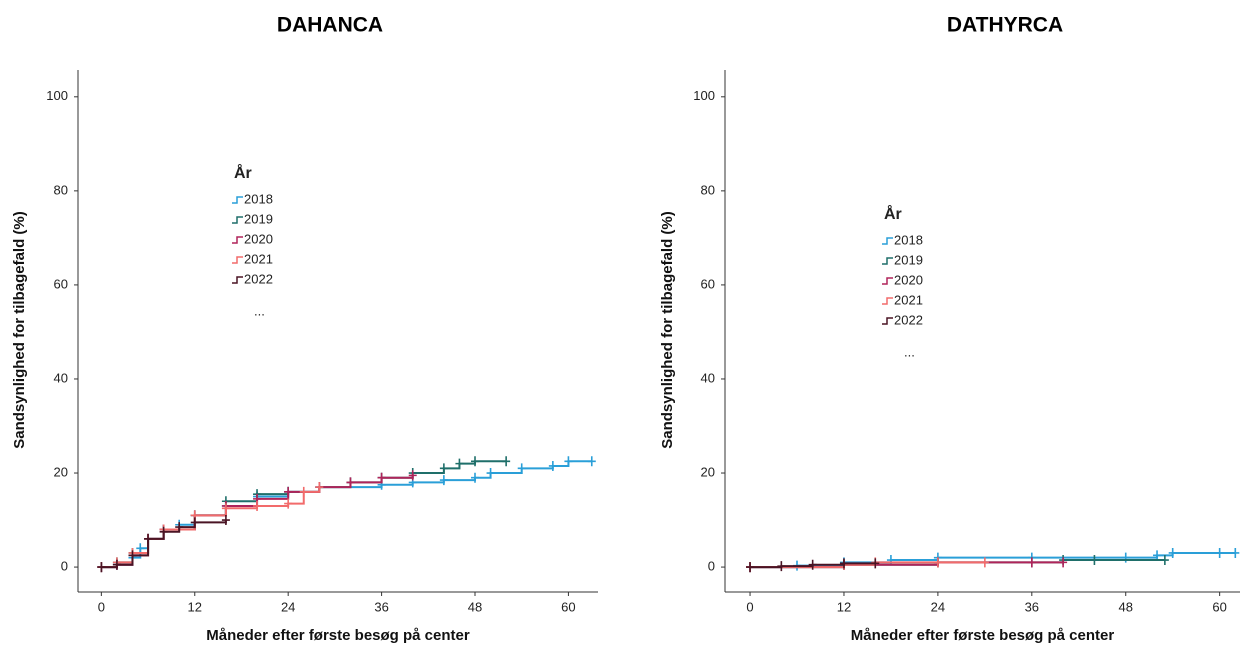  I want to click on chart-title: DATHYRCA, so click(1005, 25).